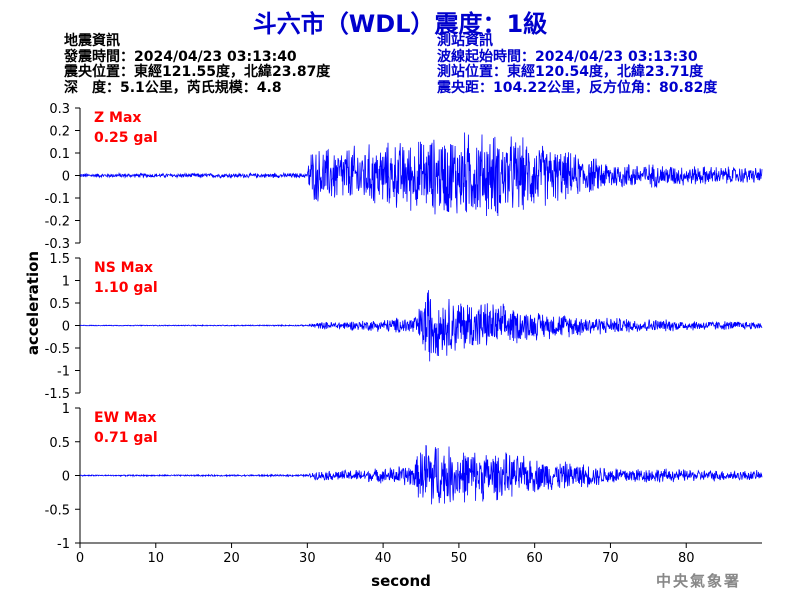 This screenshot has height=600, width=800. I want to click on x-axis-label: second, so click(401, 581).